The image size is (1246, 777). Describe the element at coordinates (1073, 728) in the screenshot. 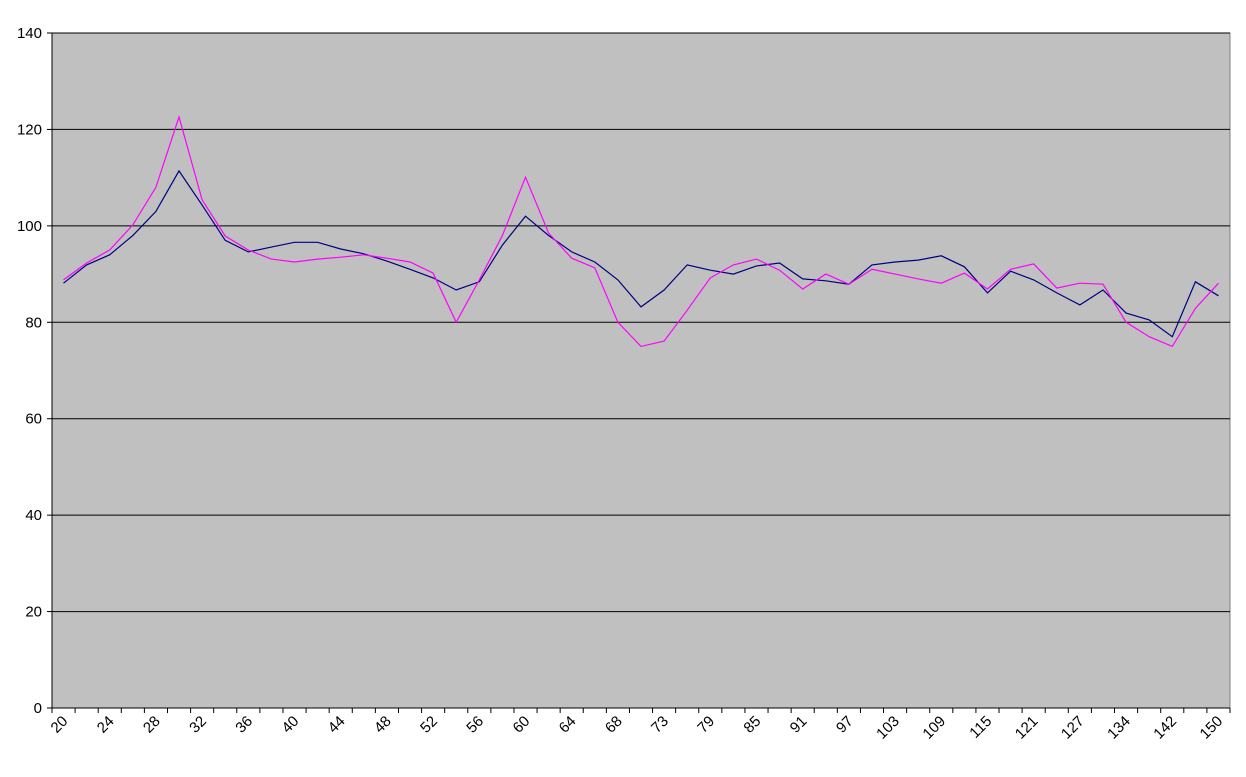

I see `x-tick-label: 127` at that location.